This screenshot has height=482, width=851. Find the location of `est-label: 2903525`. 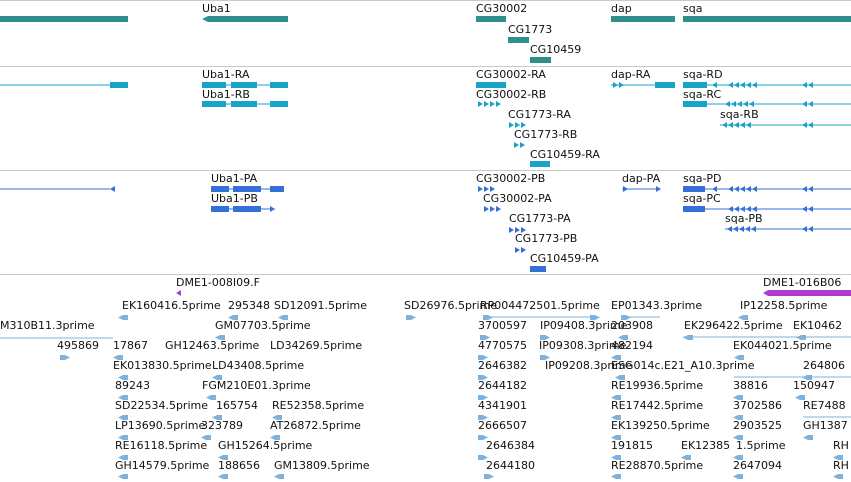

est-label: 2903525 is located at coordinates (757, 425).